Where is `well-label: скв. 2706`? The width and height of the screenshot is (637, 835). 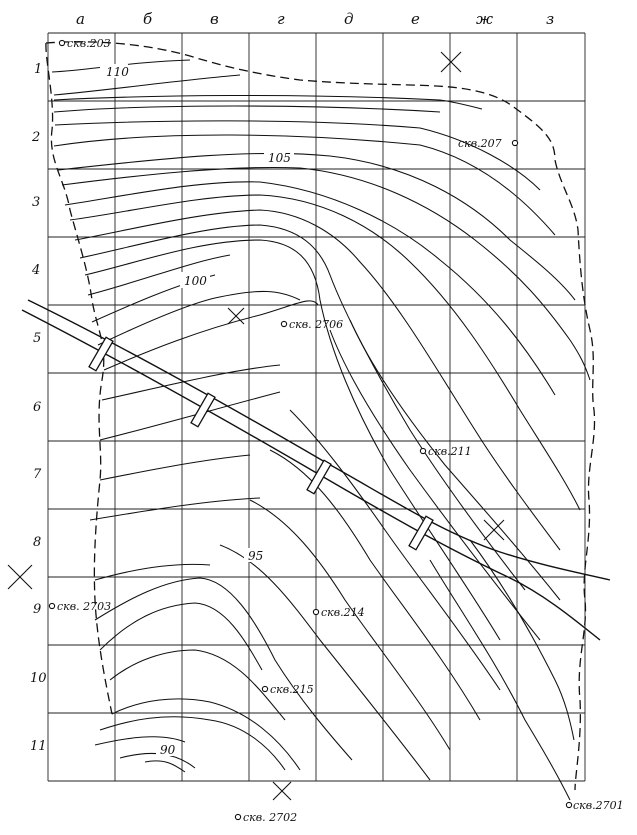 well-label: скв. 2706 is located at coordinates (316, 324).